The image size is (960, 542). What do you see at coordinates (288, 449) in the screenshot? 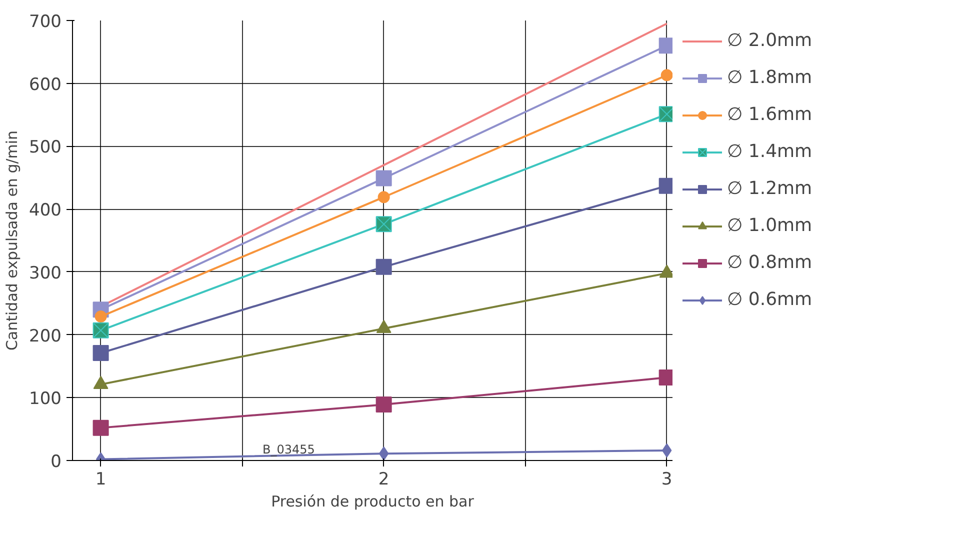
I see `annotation: B_03455` at bounding box center [288, 449].